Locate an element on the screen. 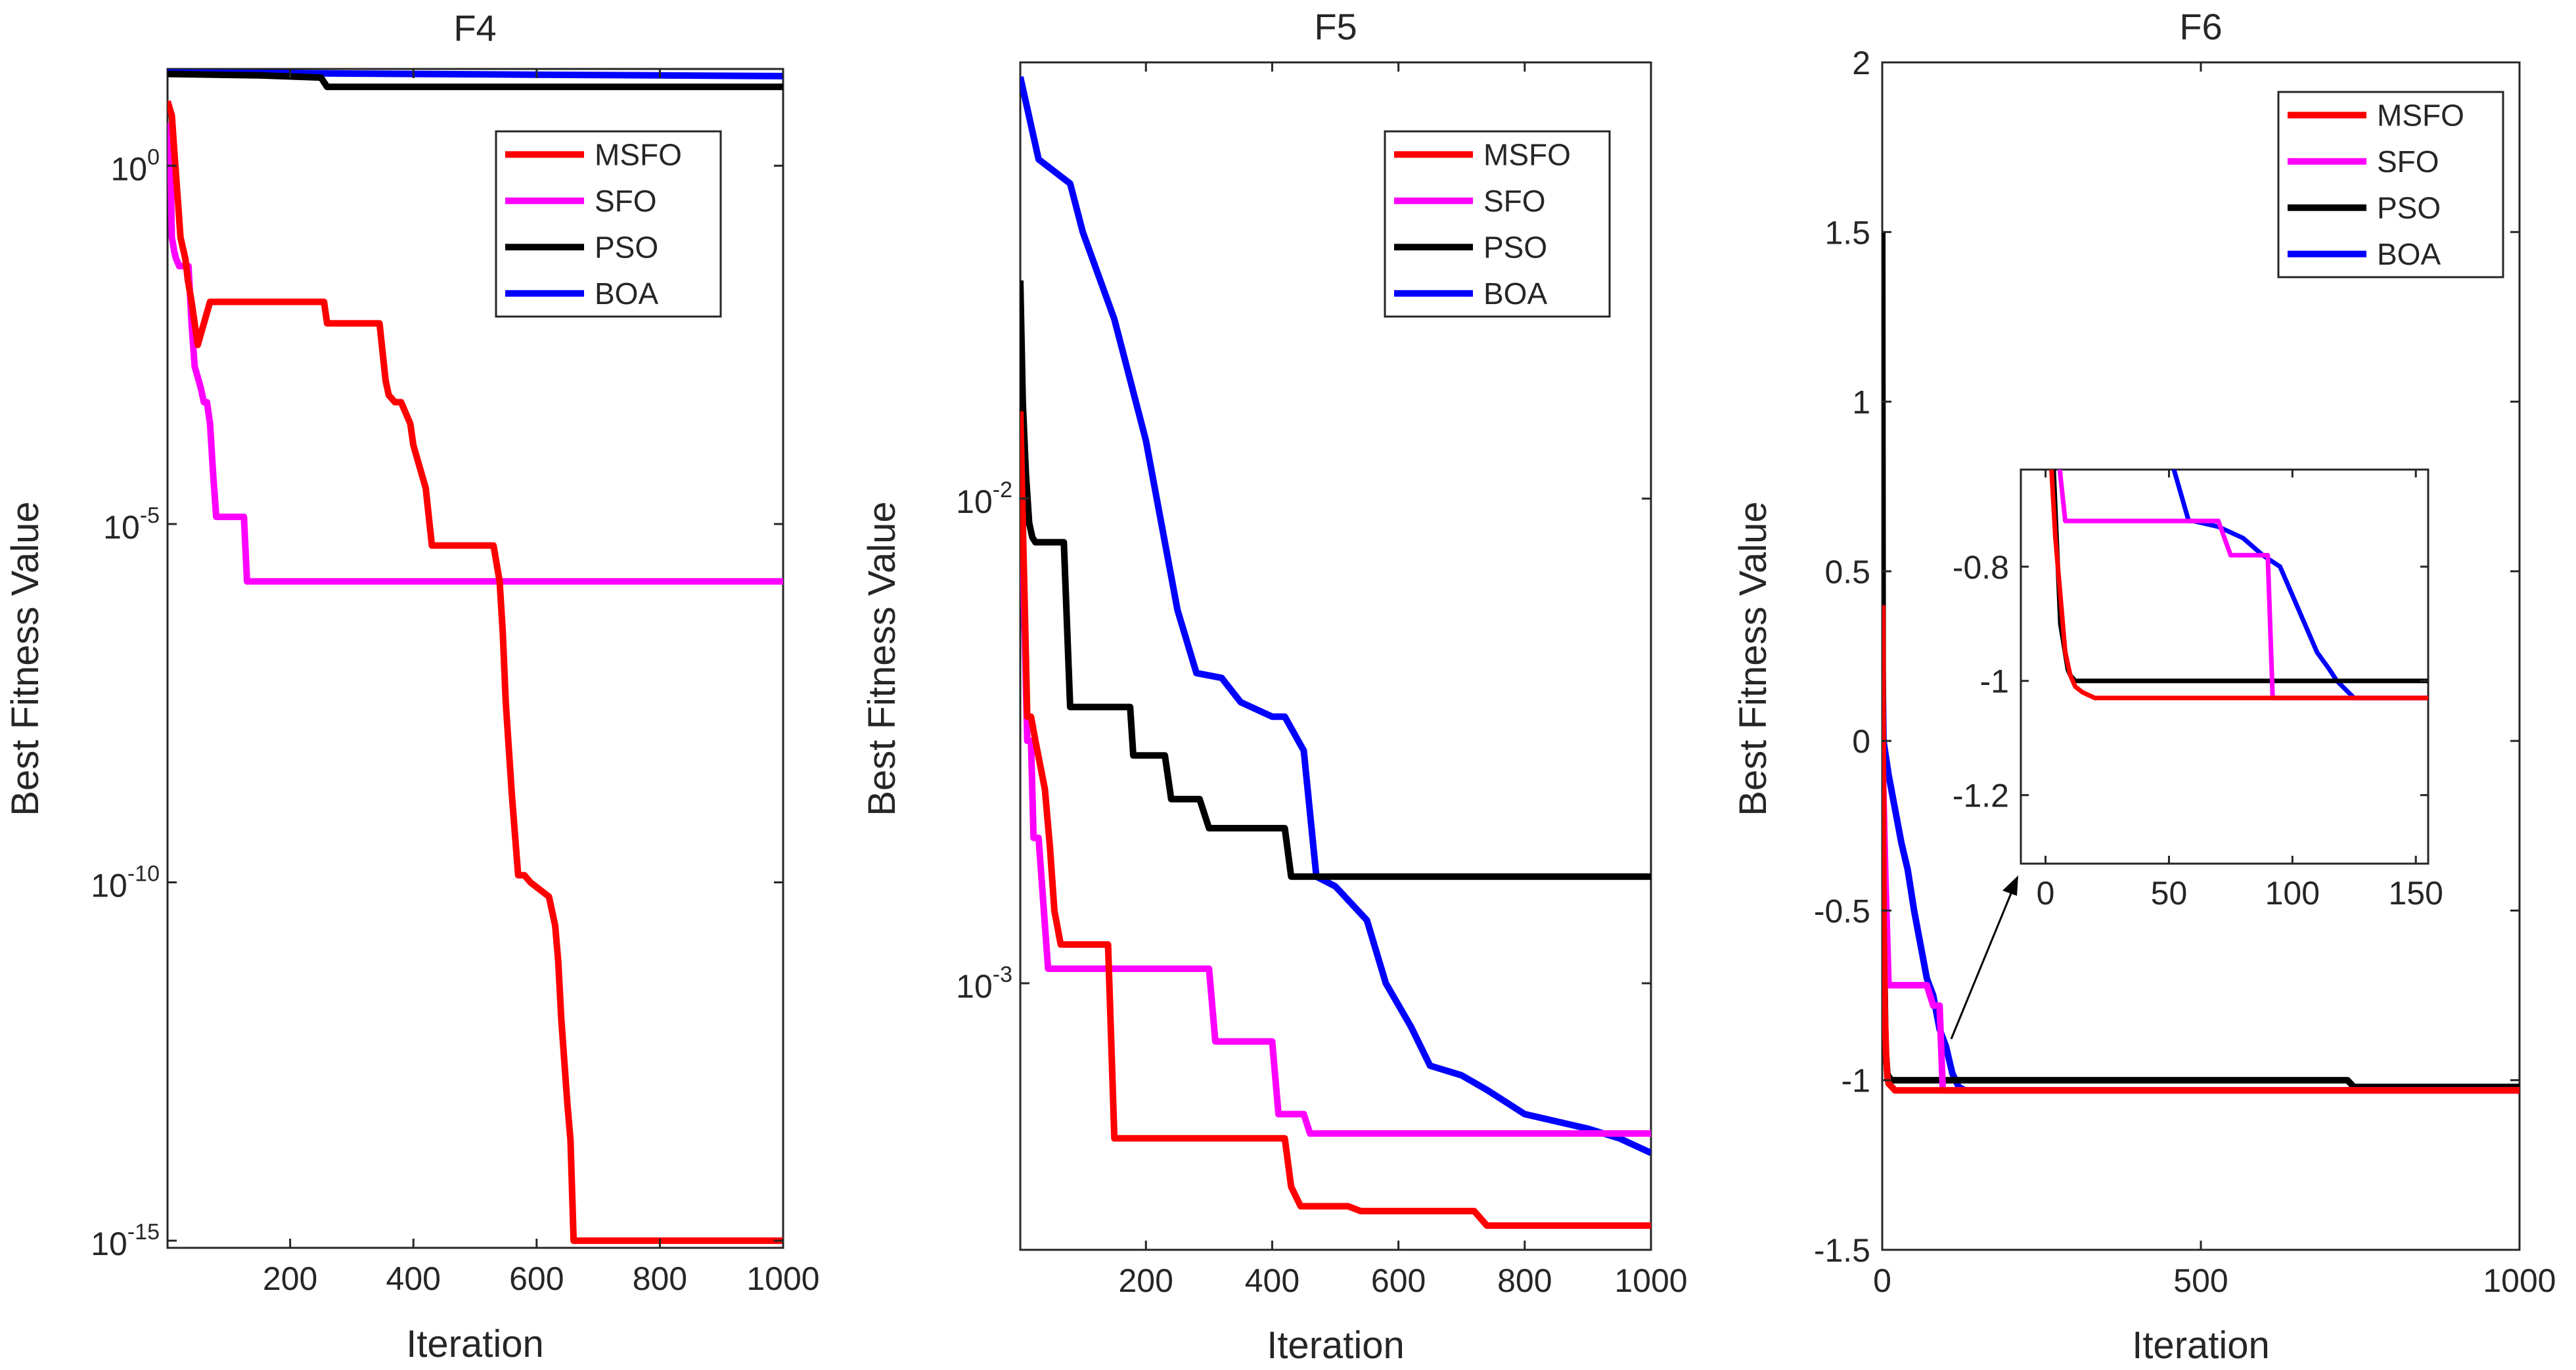 Image resolution: width=2576 pixels, height=1370 pixels. y-tick-label: 10⁻¹⁰ is located at coordinates (125, 882).